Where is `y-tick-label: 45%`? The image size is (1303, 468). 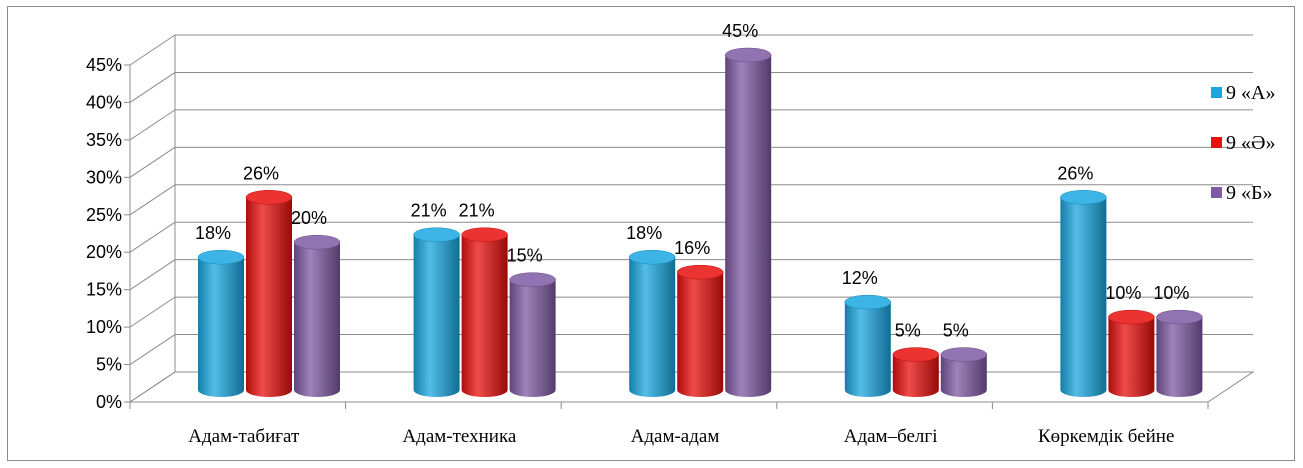
y-tick-label: 45% is located at coordinates (104, 65).